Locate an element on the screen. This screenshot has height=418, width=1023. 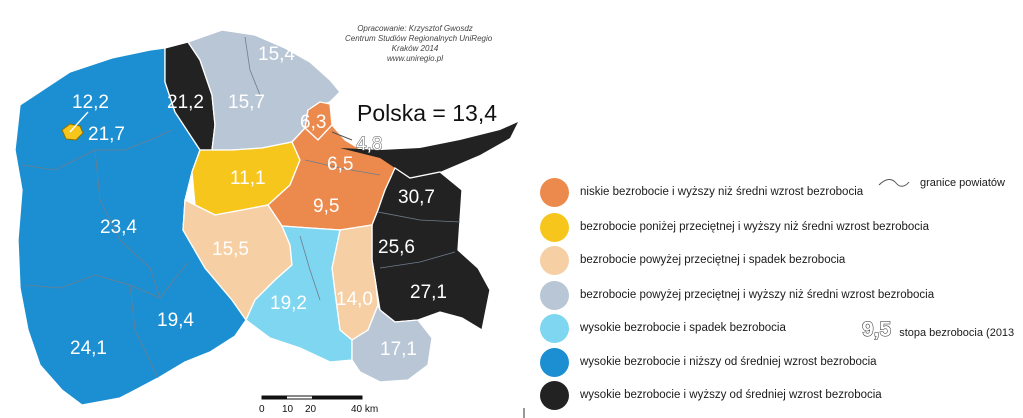
legend-swatch-grey is located at coordinates (554, 295).